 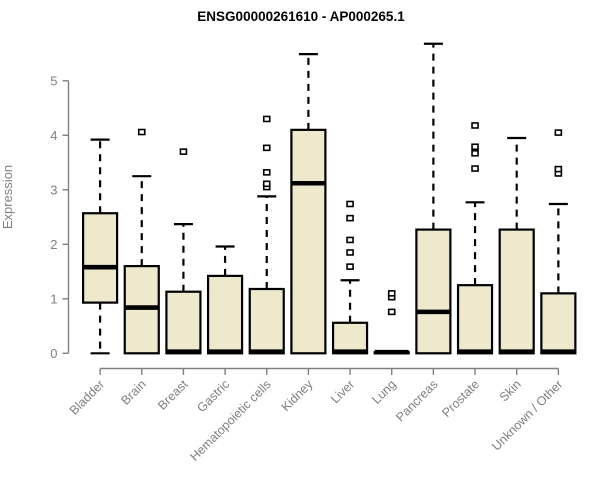 What do you see at coordinates (460, 398) in the screenshot?
I see `x-tick-label-prostate: Prostate` at bounding box center [460, 398].